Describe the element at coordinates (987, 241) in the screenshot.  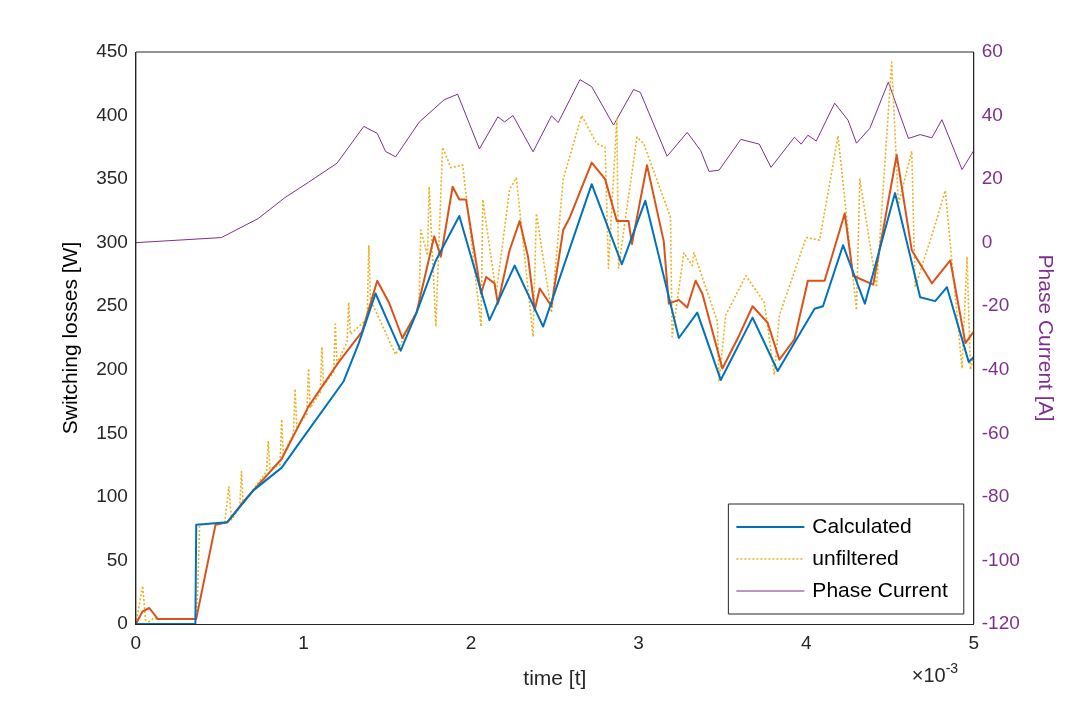
I see `y2-tick-label: 0` at that location.